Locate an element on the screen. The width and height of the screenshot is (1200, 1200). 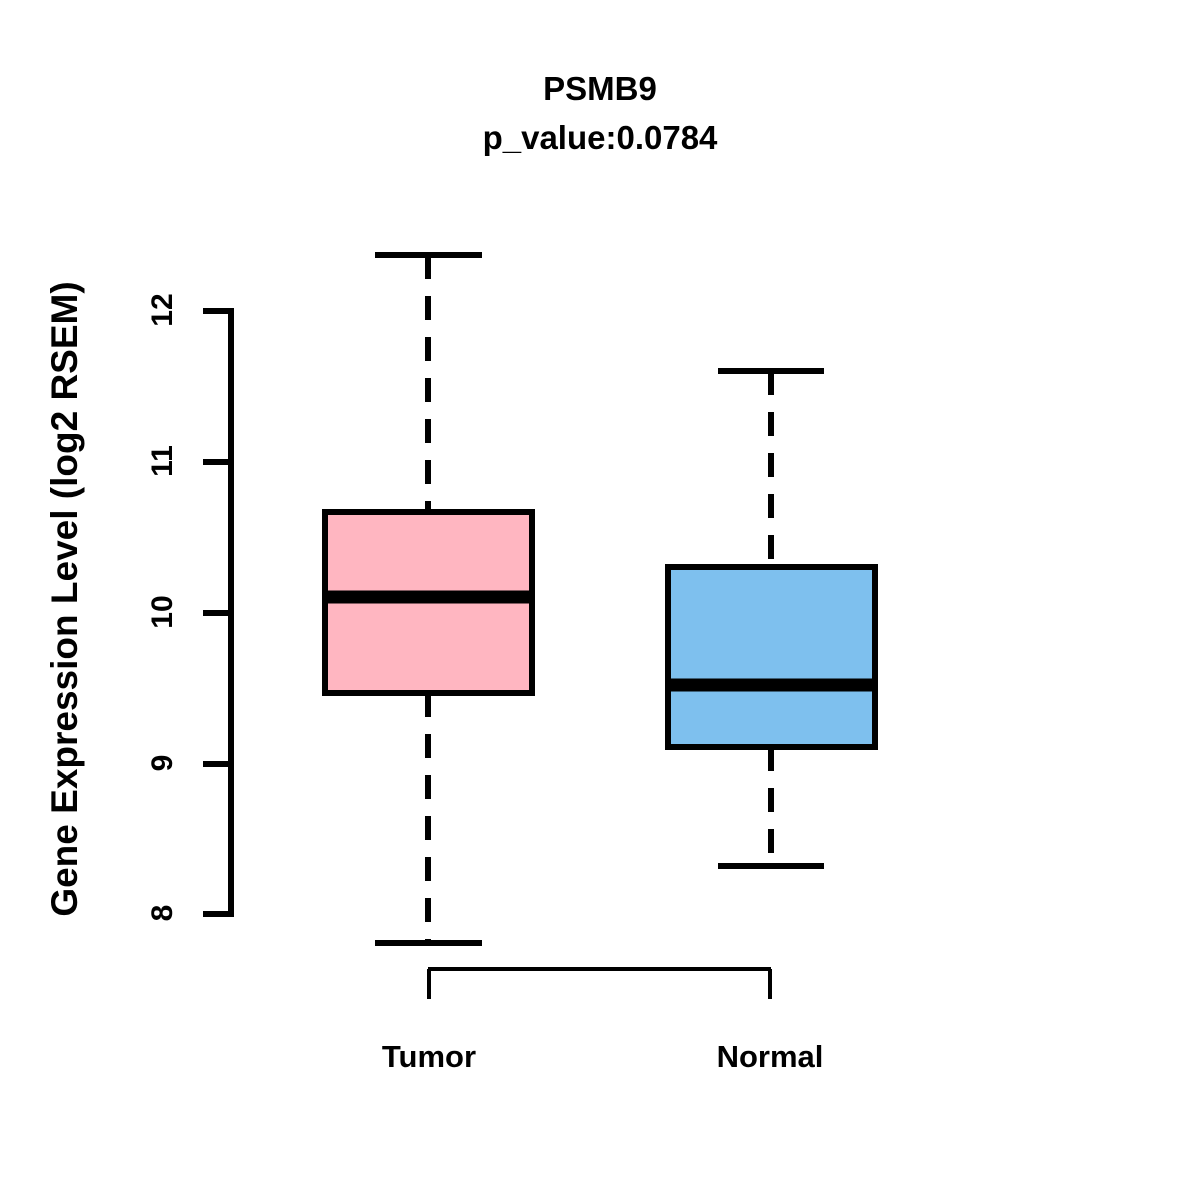
y-tick-label-10: 10 is located at coordinates (162, 612).